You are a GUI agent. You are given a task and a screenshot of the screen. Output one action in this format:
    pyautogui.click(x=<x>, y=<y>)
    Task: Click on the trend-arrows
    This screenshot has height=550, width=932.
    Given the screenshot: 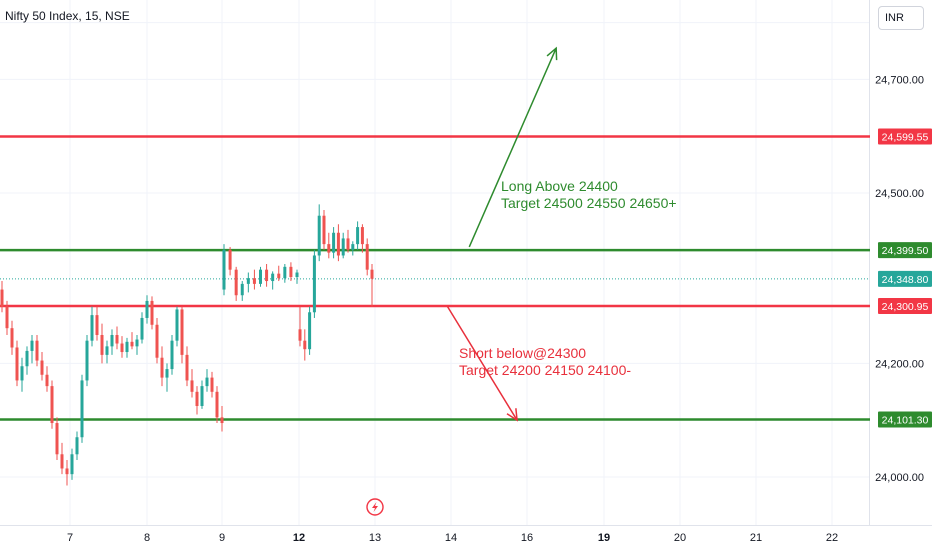 What is the action you would take?
    pyautogui.click(x=502, y=234)
    